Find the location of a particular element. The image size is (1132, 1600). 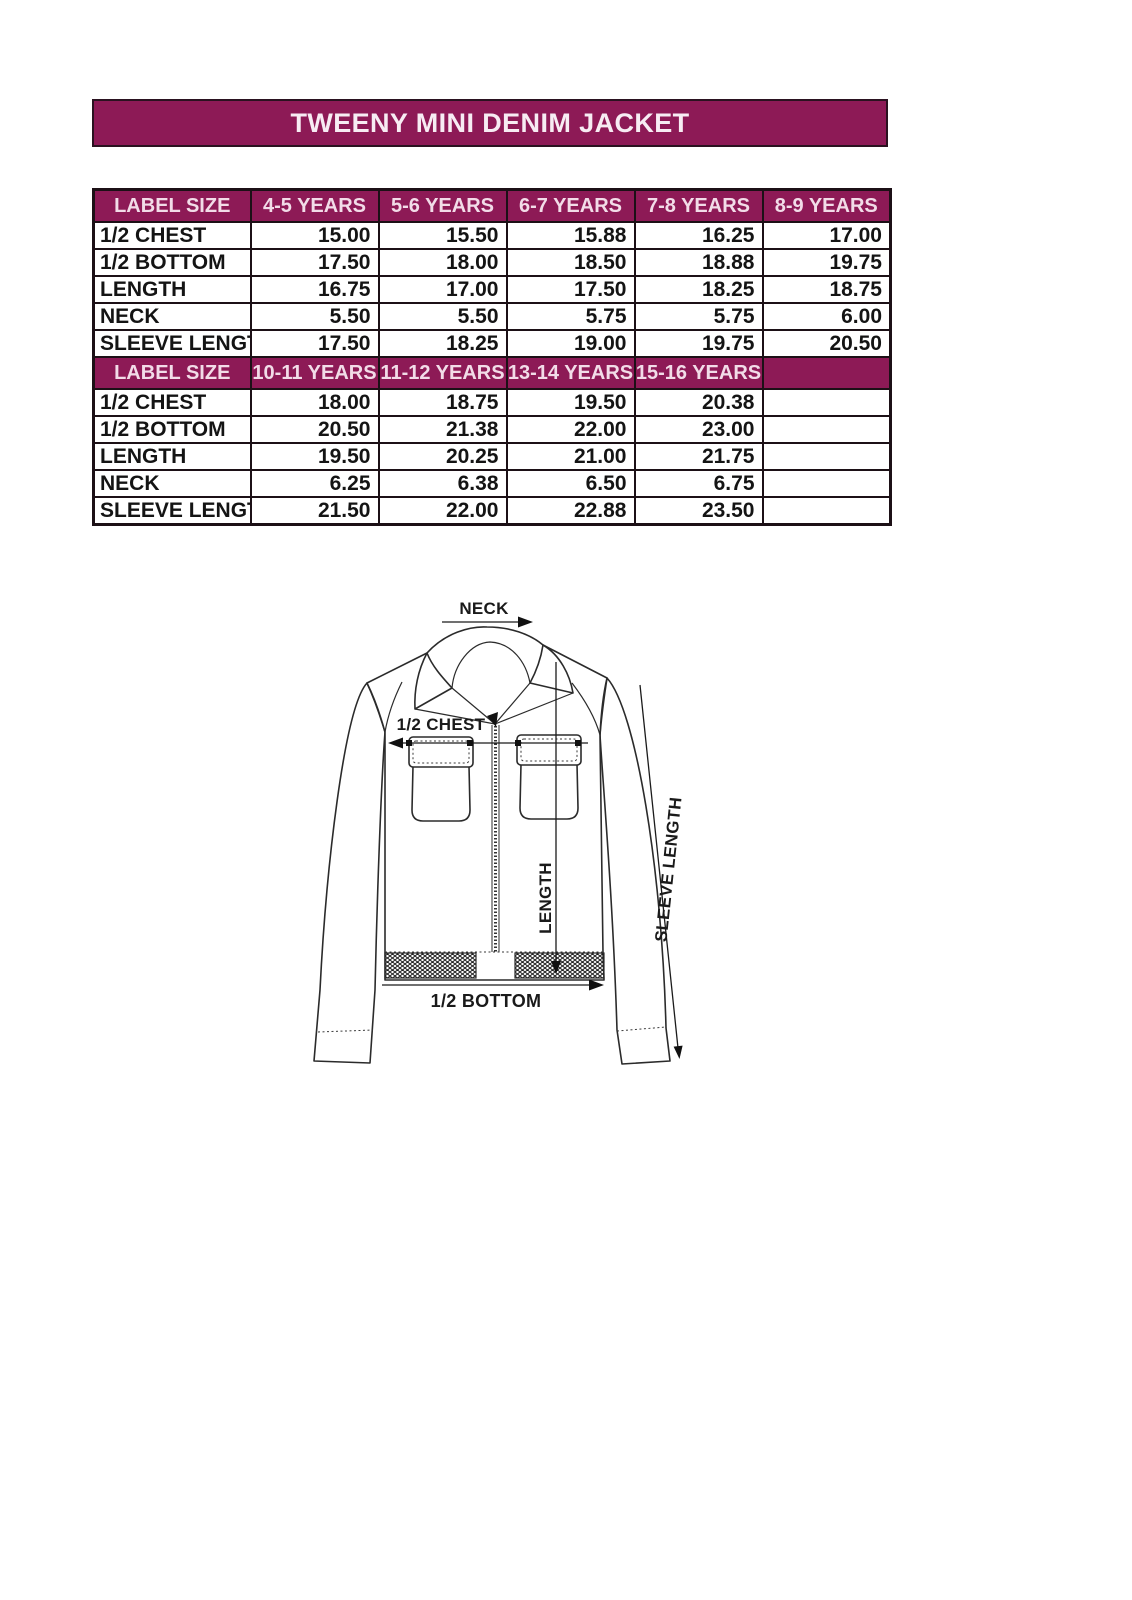

table-cell: 16.25 is located at coordinates (698, 235).